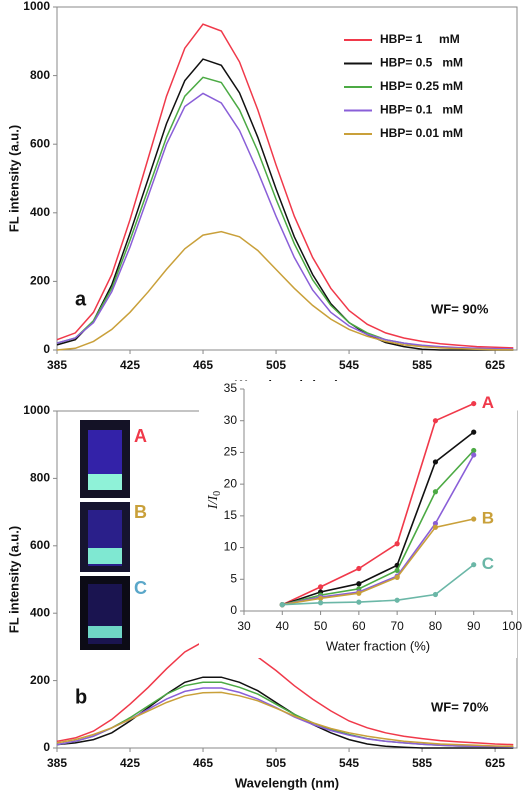 This screenshot has width=524, height=802. I want to click on y-tick-label: 5, so click(233, 578).